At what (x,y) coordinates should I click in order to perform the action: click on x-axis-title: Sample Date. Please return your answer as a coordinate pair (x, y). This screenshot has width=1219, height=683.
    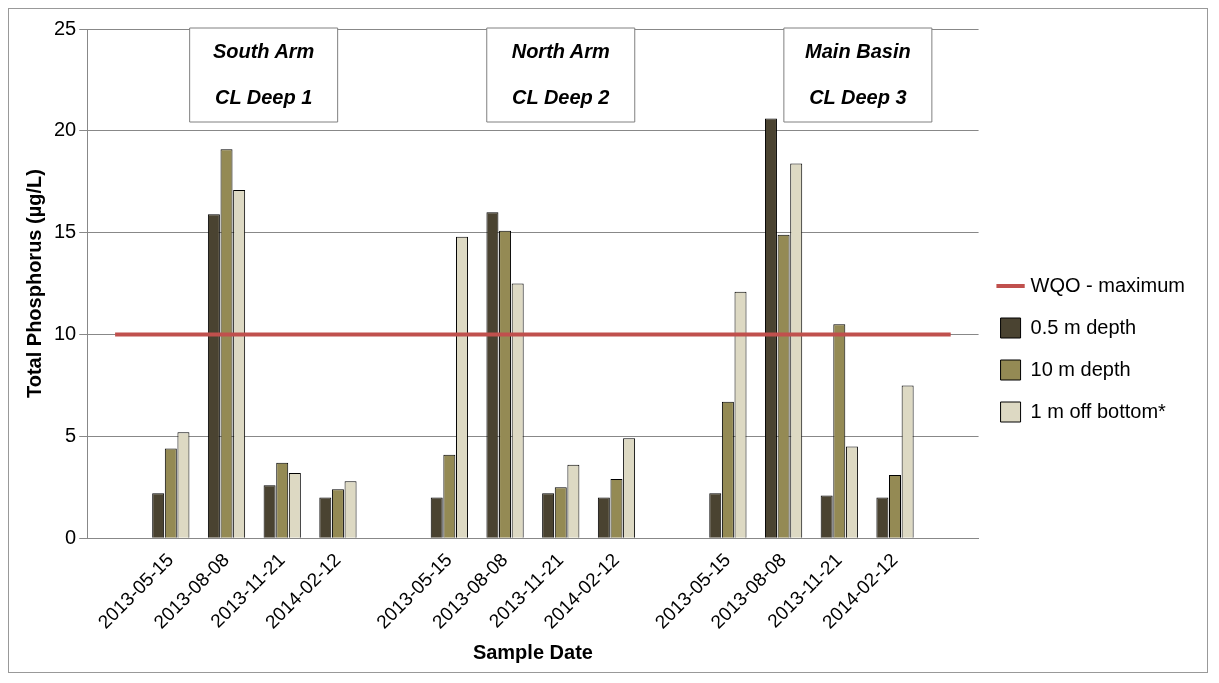
    Looking at the image, I should click on (532, 651).